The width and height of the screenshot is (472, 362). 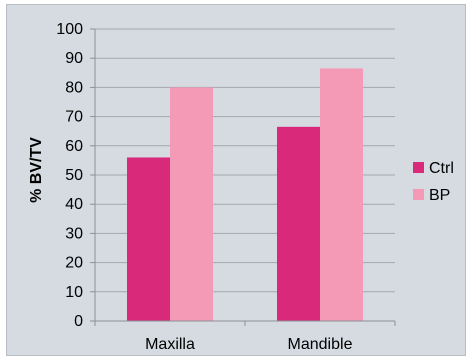 What do you see at coordinates (74, 146) in the screenshot?
I see `y-tick-label: 60` at bounding box center [74, 146].